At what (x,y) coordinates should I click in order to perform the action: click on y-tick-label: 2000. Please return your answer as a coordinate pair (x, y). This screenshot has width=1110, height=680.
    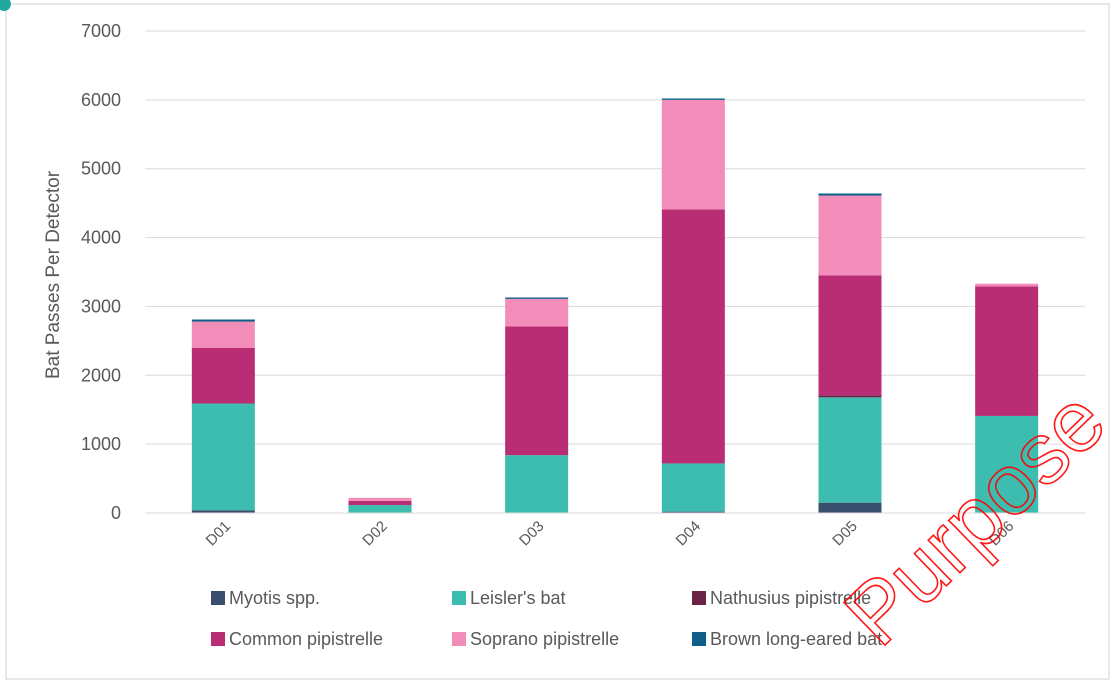
    Looking at the image, I should click on (101, 375).